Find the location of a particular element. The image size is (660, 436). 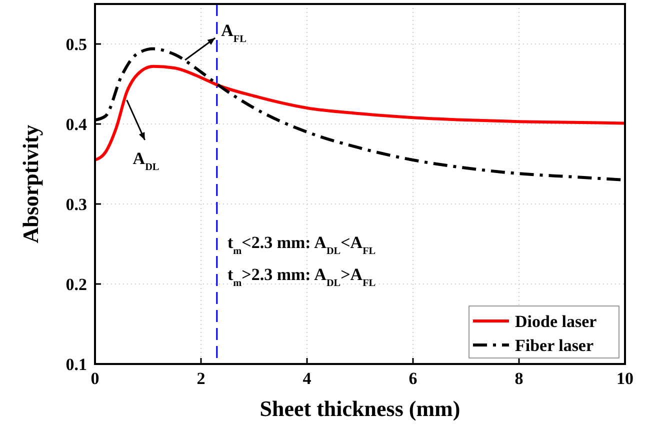

annotation: t$_{m}$>2.3 mm: A$_{DL}$>A$_{FL}$ is located at coordinates (302, 276).